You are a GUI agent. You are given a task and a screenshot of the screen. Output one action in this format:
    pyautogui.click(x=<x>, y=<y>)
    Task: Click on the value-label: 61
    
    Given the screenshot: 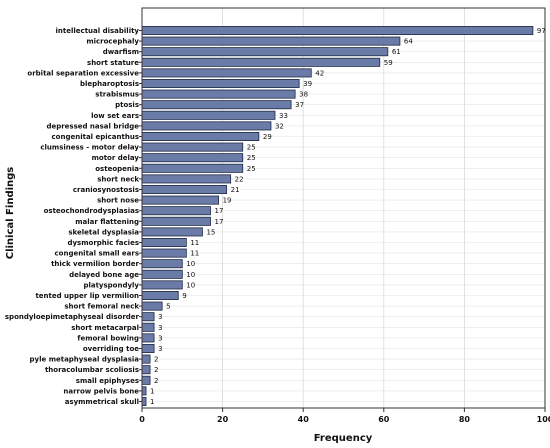 What is the action you would take?
    pyautogui.click(x=396, y=52)
    